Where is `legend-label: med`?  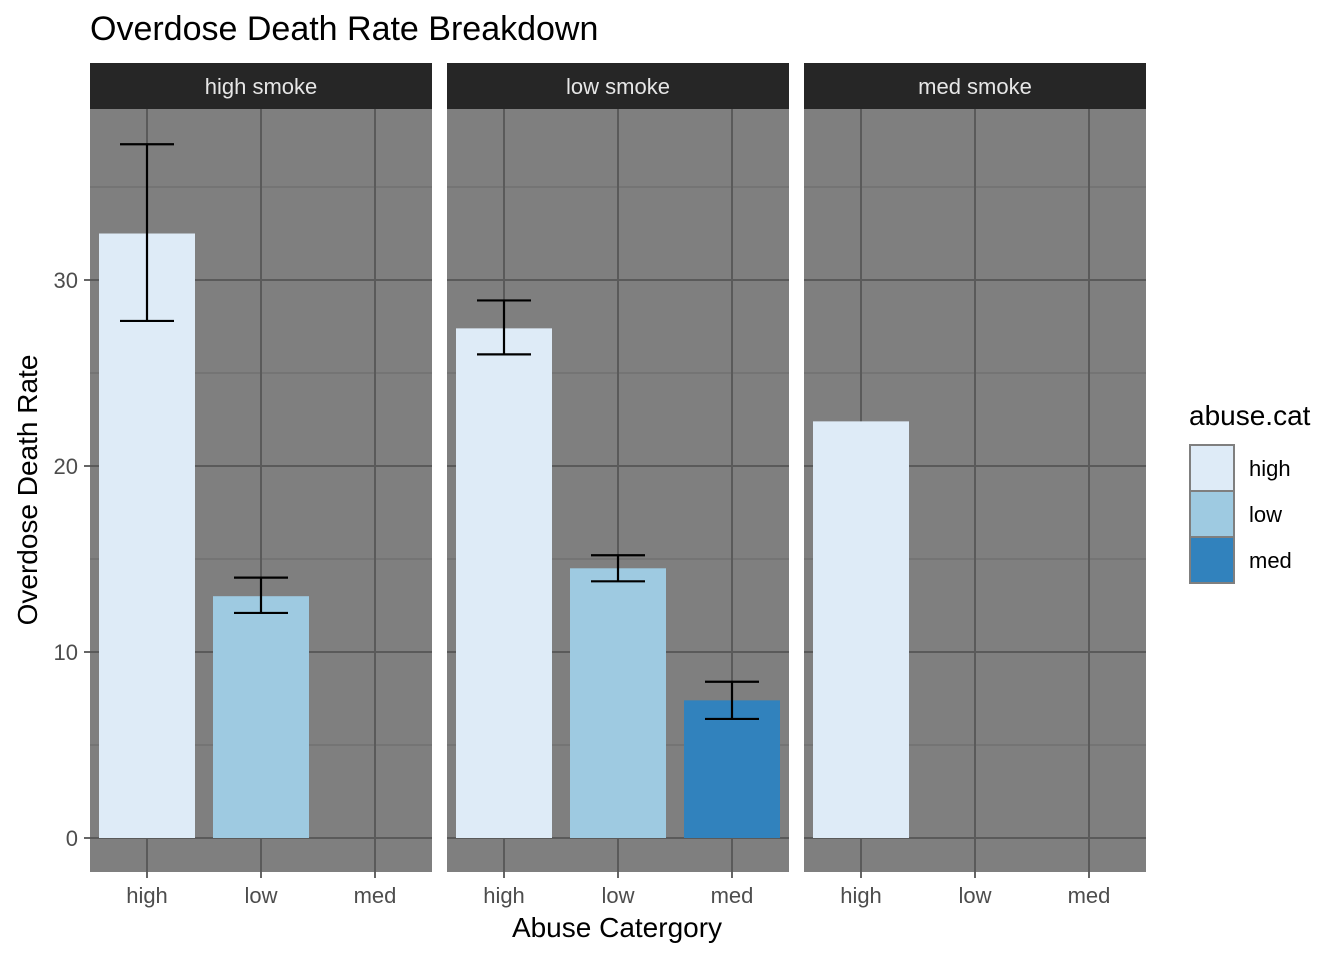
legend-label: med is located at coordinates (1270, 560).